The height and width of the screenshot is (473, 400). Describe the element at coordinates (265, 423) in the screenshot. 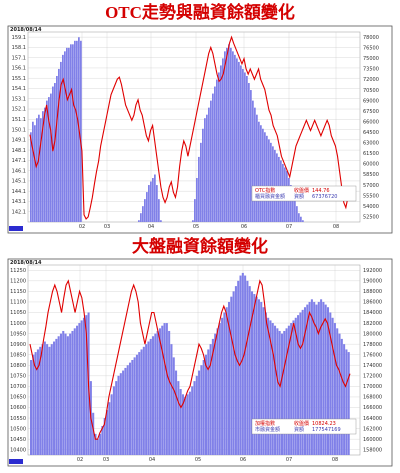

I see `legend-label: 加權指數` at that location.